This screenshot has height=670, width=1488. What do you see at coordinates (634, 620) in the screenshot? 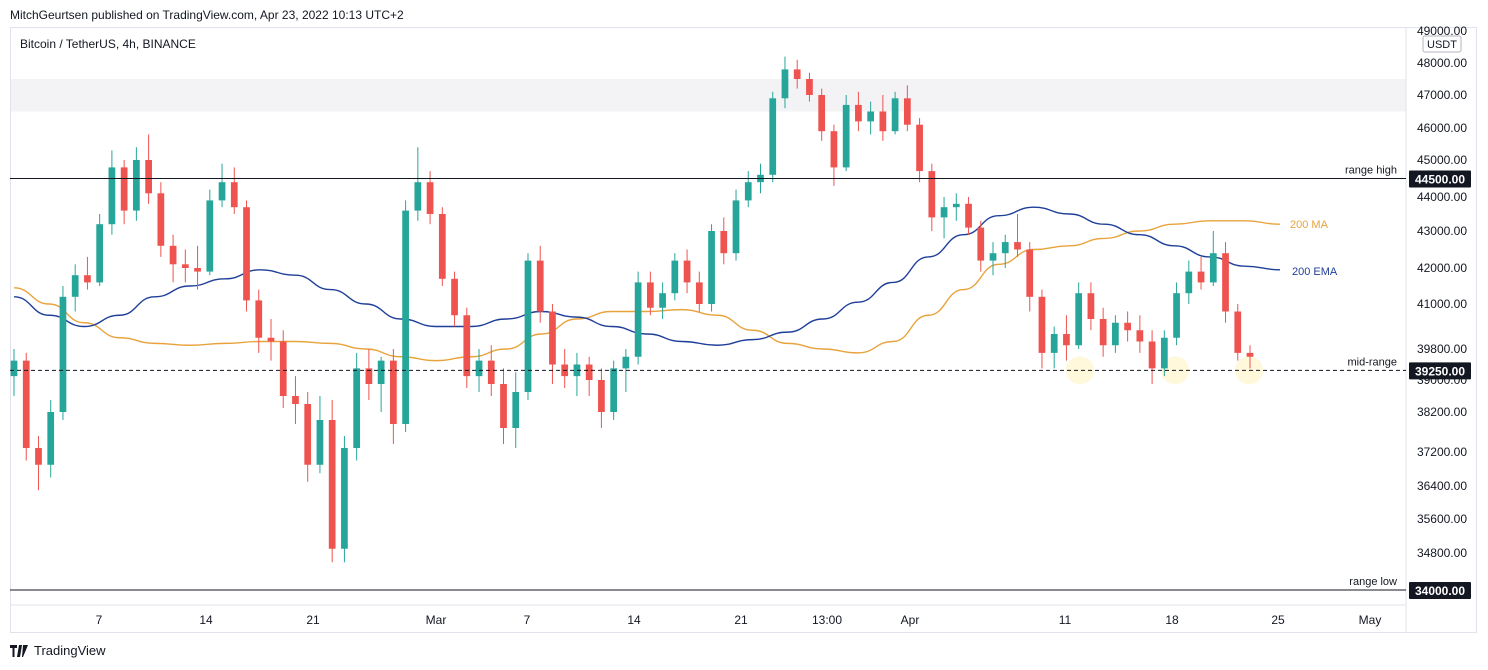
I see `x-tick-label: 14` at bounding box center [634, 620].